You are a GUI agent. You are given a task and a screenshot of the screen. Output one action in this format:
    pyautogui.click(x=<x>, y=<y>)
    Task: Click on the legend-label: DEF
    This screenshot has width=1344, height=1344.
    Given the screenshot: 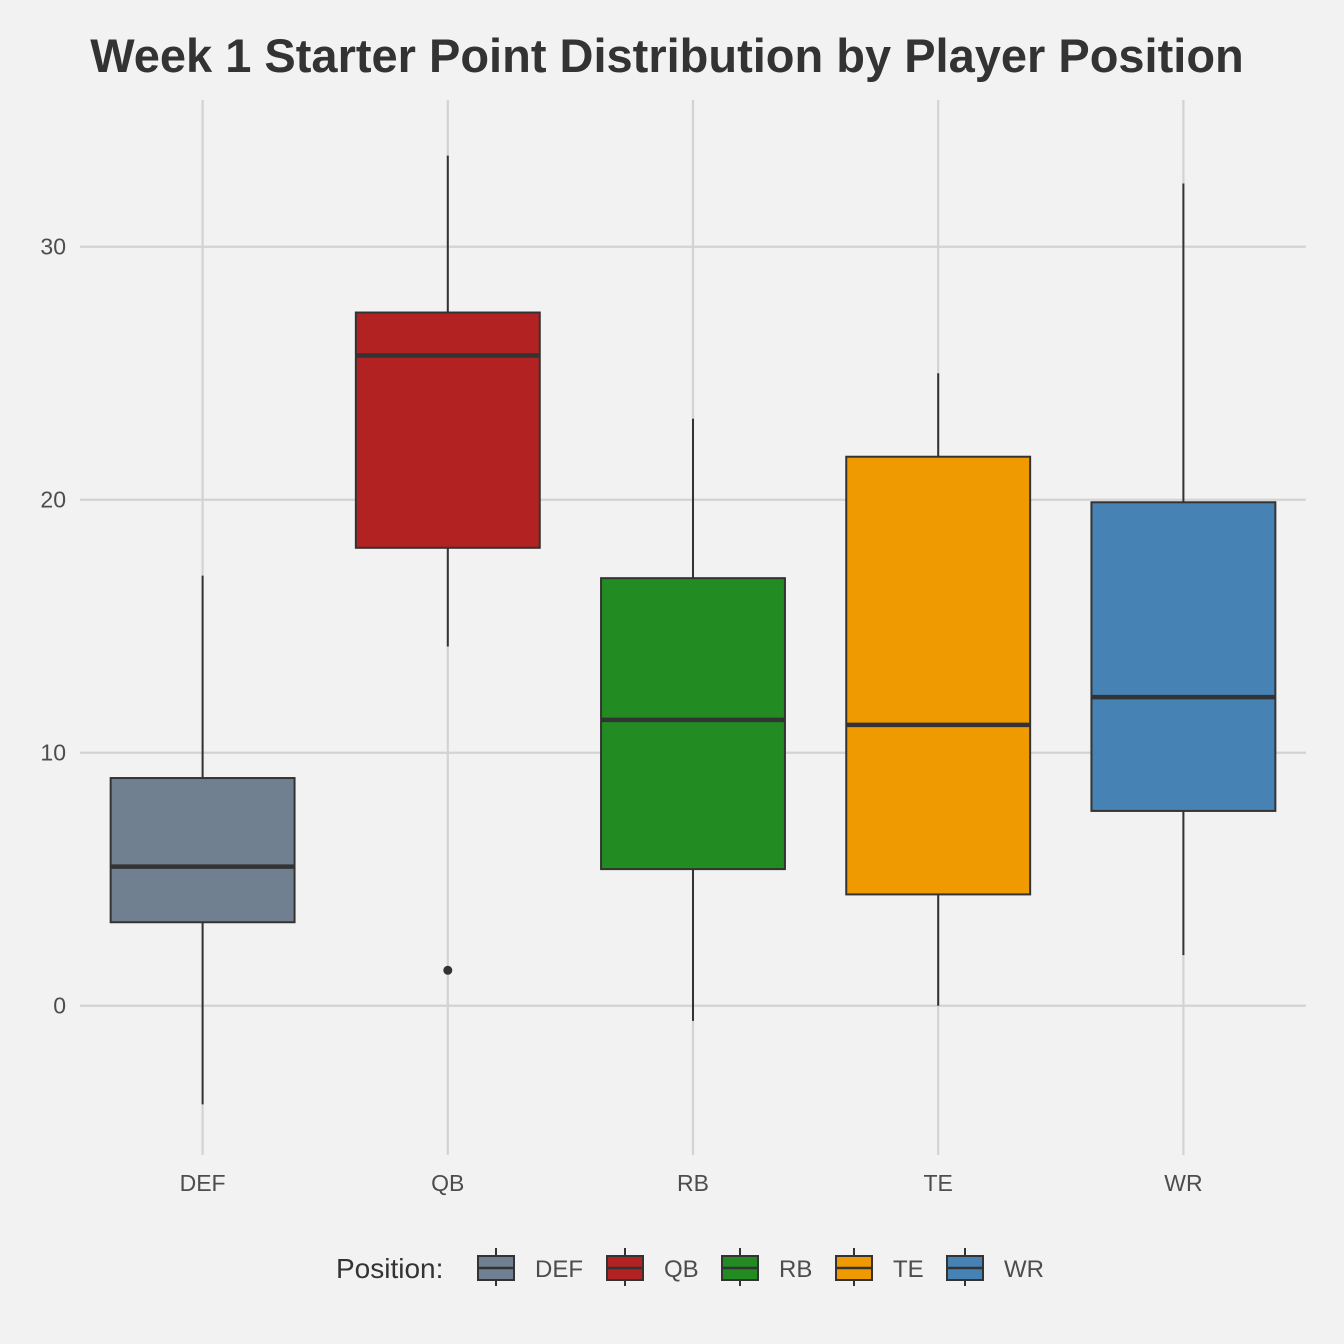 What is the action you would take?
    pyautogui.click(x=559, y=1269)
    